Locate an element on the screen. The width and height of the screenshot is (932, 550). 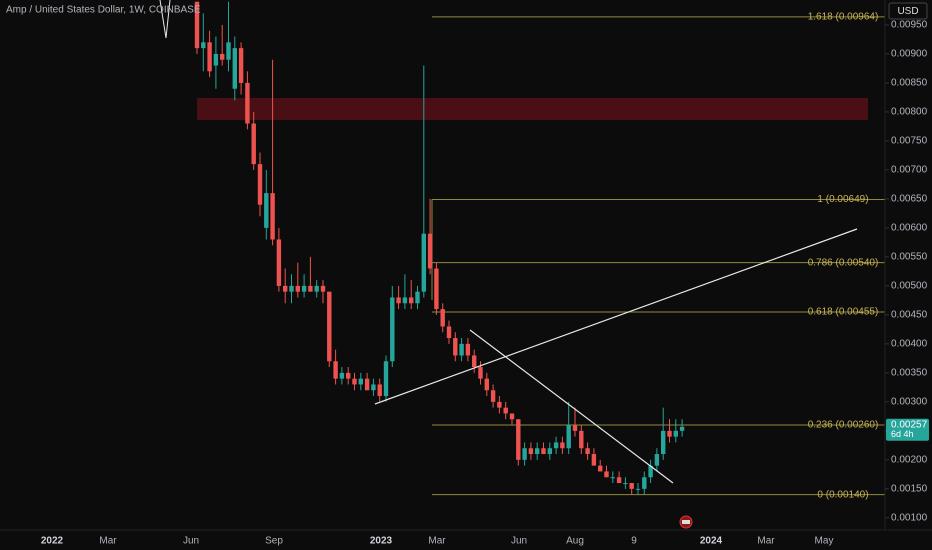
y-tick-label: 0.00350 is located at coordinates (909, 372).